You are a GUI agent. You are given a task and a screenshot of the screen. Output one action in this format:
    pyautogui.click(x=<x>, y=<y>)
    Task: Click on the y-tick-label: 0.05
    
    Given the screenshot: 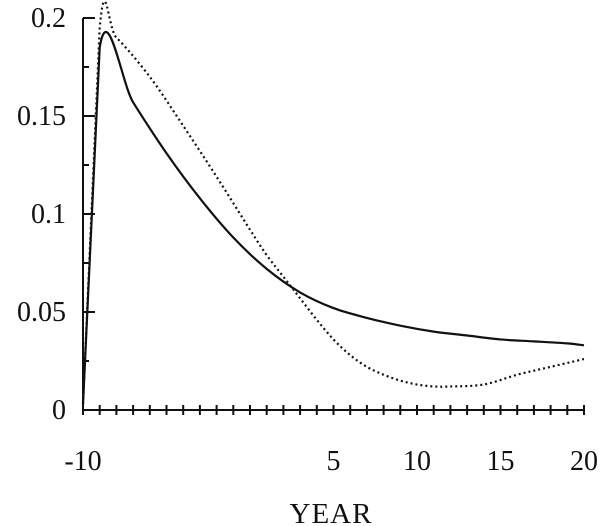 What is the action you would take?
    pyautogui.click(x=41, y=312)
    